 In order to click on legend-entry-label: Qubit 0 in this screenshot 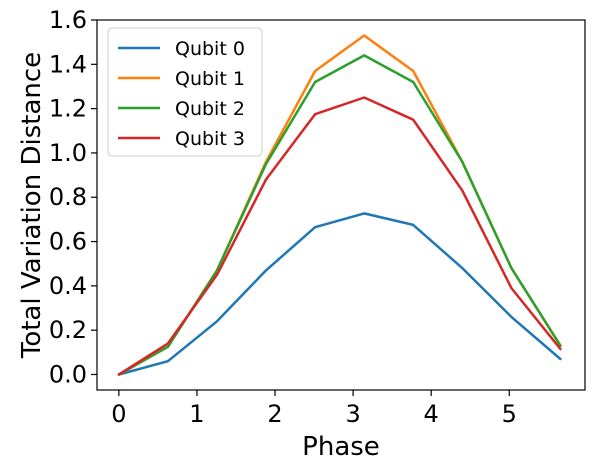, I will do `click(210, 49)`.